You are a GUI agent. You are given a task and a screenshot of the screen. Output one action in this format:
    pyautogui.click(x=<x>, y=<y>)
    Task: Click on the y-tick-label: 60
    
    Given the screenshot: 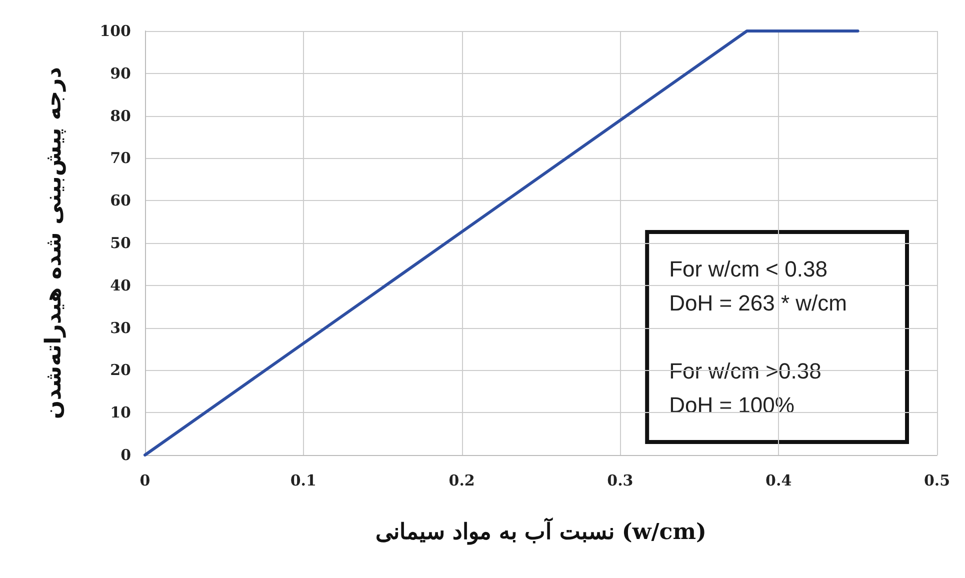 What is the action you would take?
    pyautogui.click(x=120, y=201)
    